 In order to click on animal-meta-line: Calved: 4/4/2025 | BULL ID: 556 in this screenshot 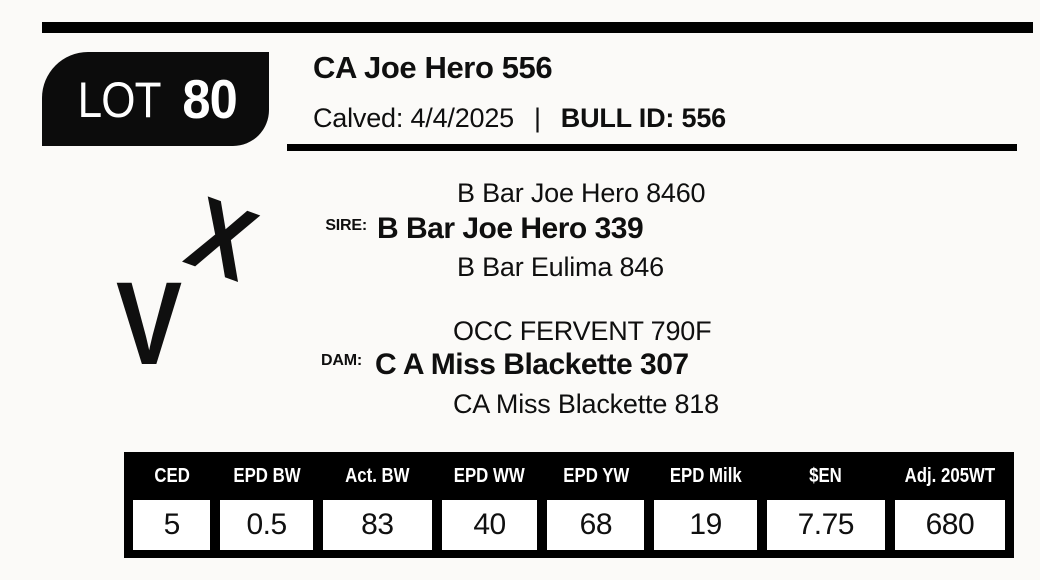, I will do `click(519, 118)`.